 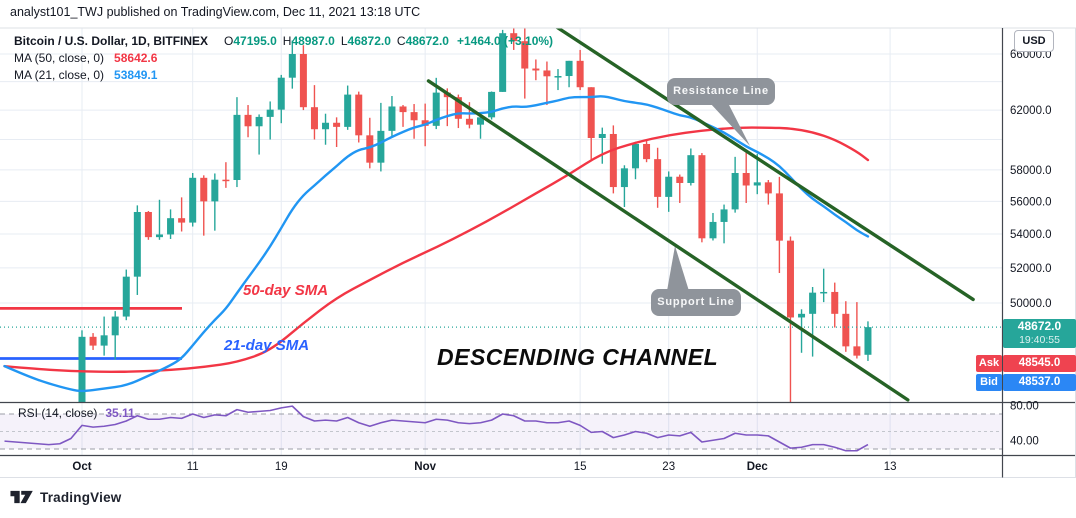 What do you see at coordinates (313, 41) in the screenshot?
I see `high-value: 48987.0` at bounding box center [313, 41].